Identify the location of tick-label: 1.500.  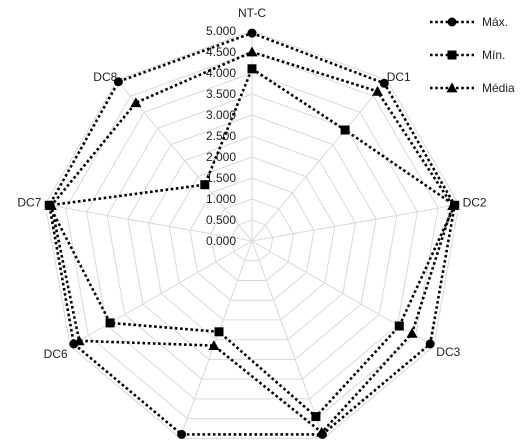
(221, 178).